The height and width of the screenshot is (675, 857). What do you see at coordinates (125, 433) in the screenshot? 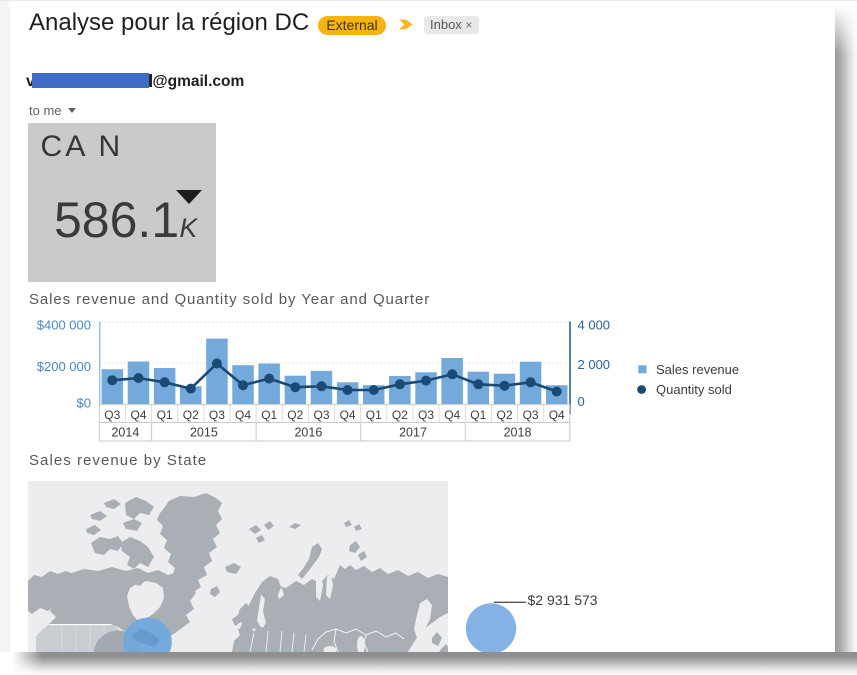
I see `svg-text: 2014` at bounding box center [125, 433].